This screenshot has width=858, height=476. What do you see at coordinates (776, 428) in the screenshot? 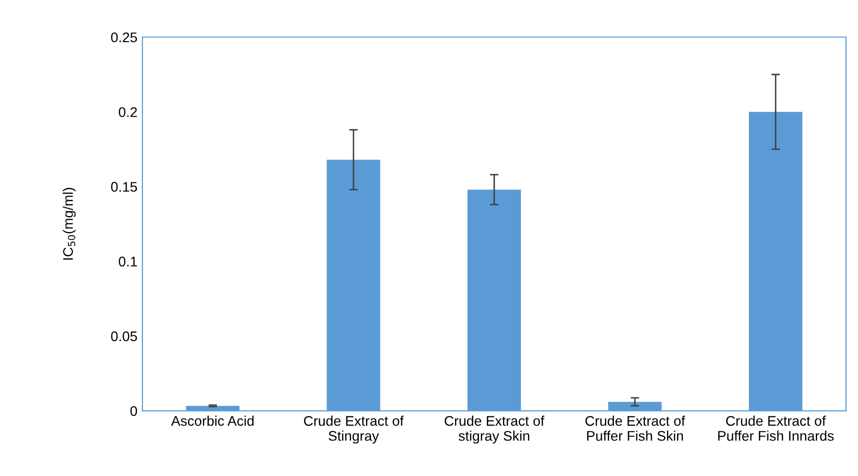
I see `x-tick-label: Crude Extract of Puffer Fish Innards` at bounding box center [776, 428].